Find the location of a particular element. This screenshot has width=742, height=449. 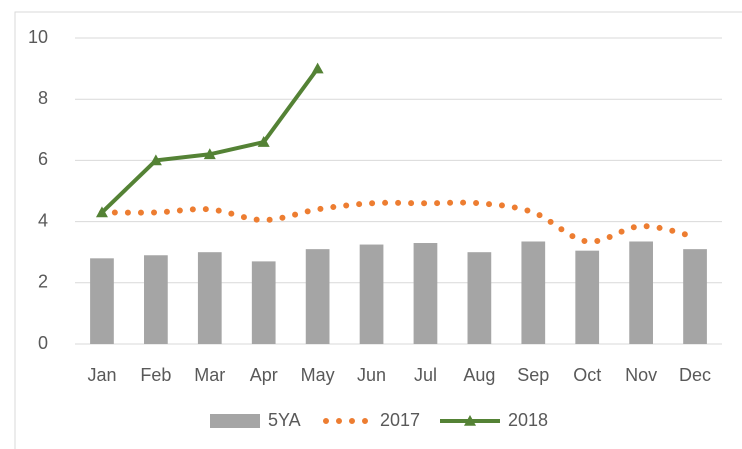

legend-label: 2017 is located at coordinates (400, 420).